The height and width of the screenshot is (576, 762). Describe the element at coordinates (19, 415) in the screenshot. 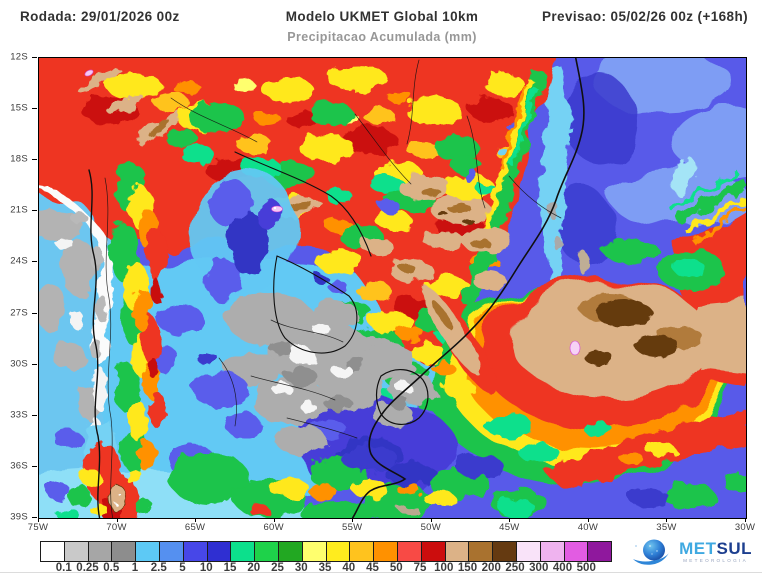

I see `lat-label: 33S` at that location.